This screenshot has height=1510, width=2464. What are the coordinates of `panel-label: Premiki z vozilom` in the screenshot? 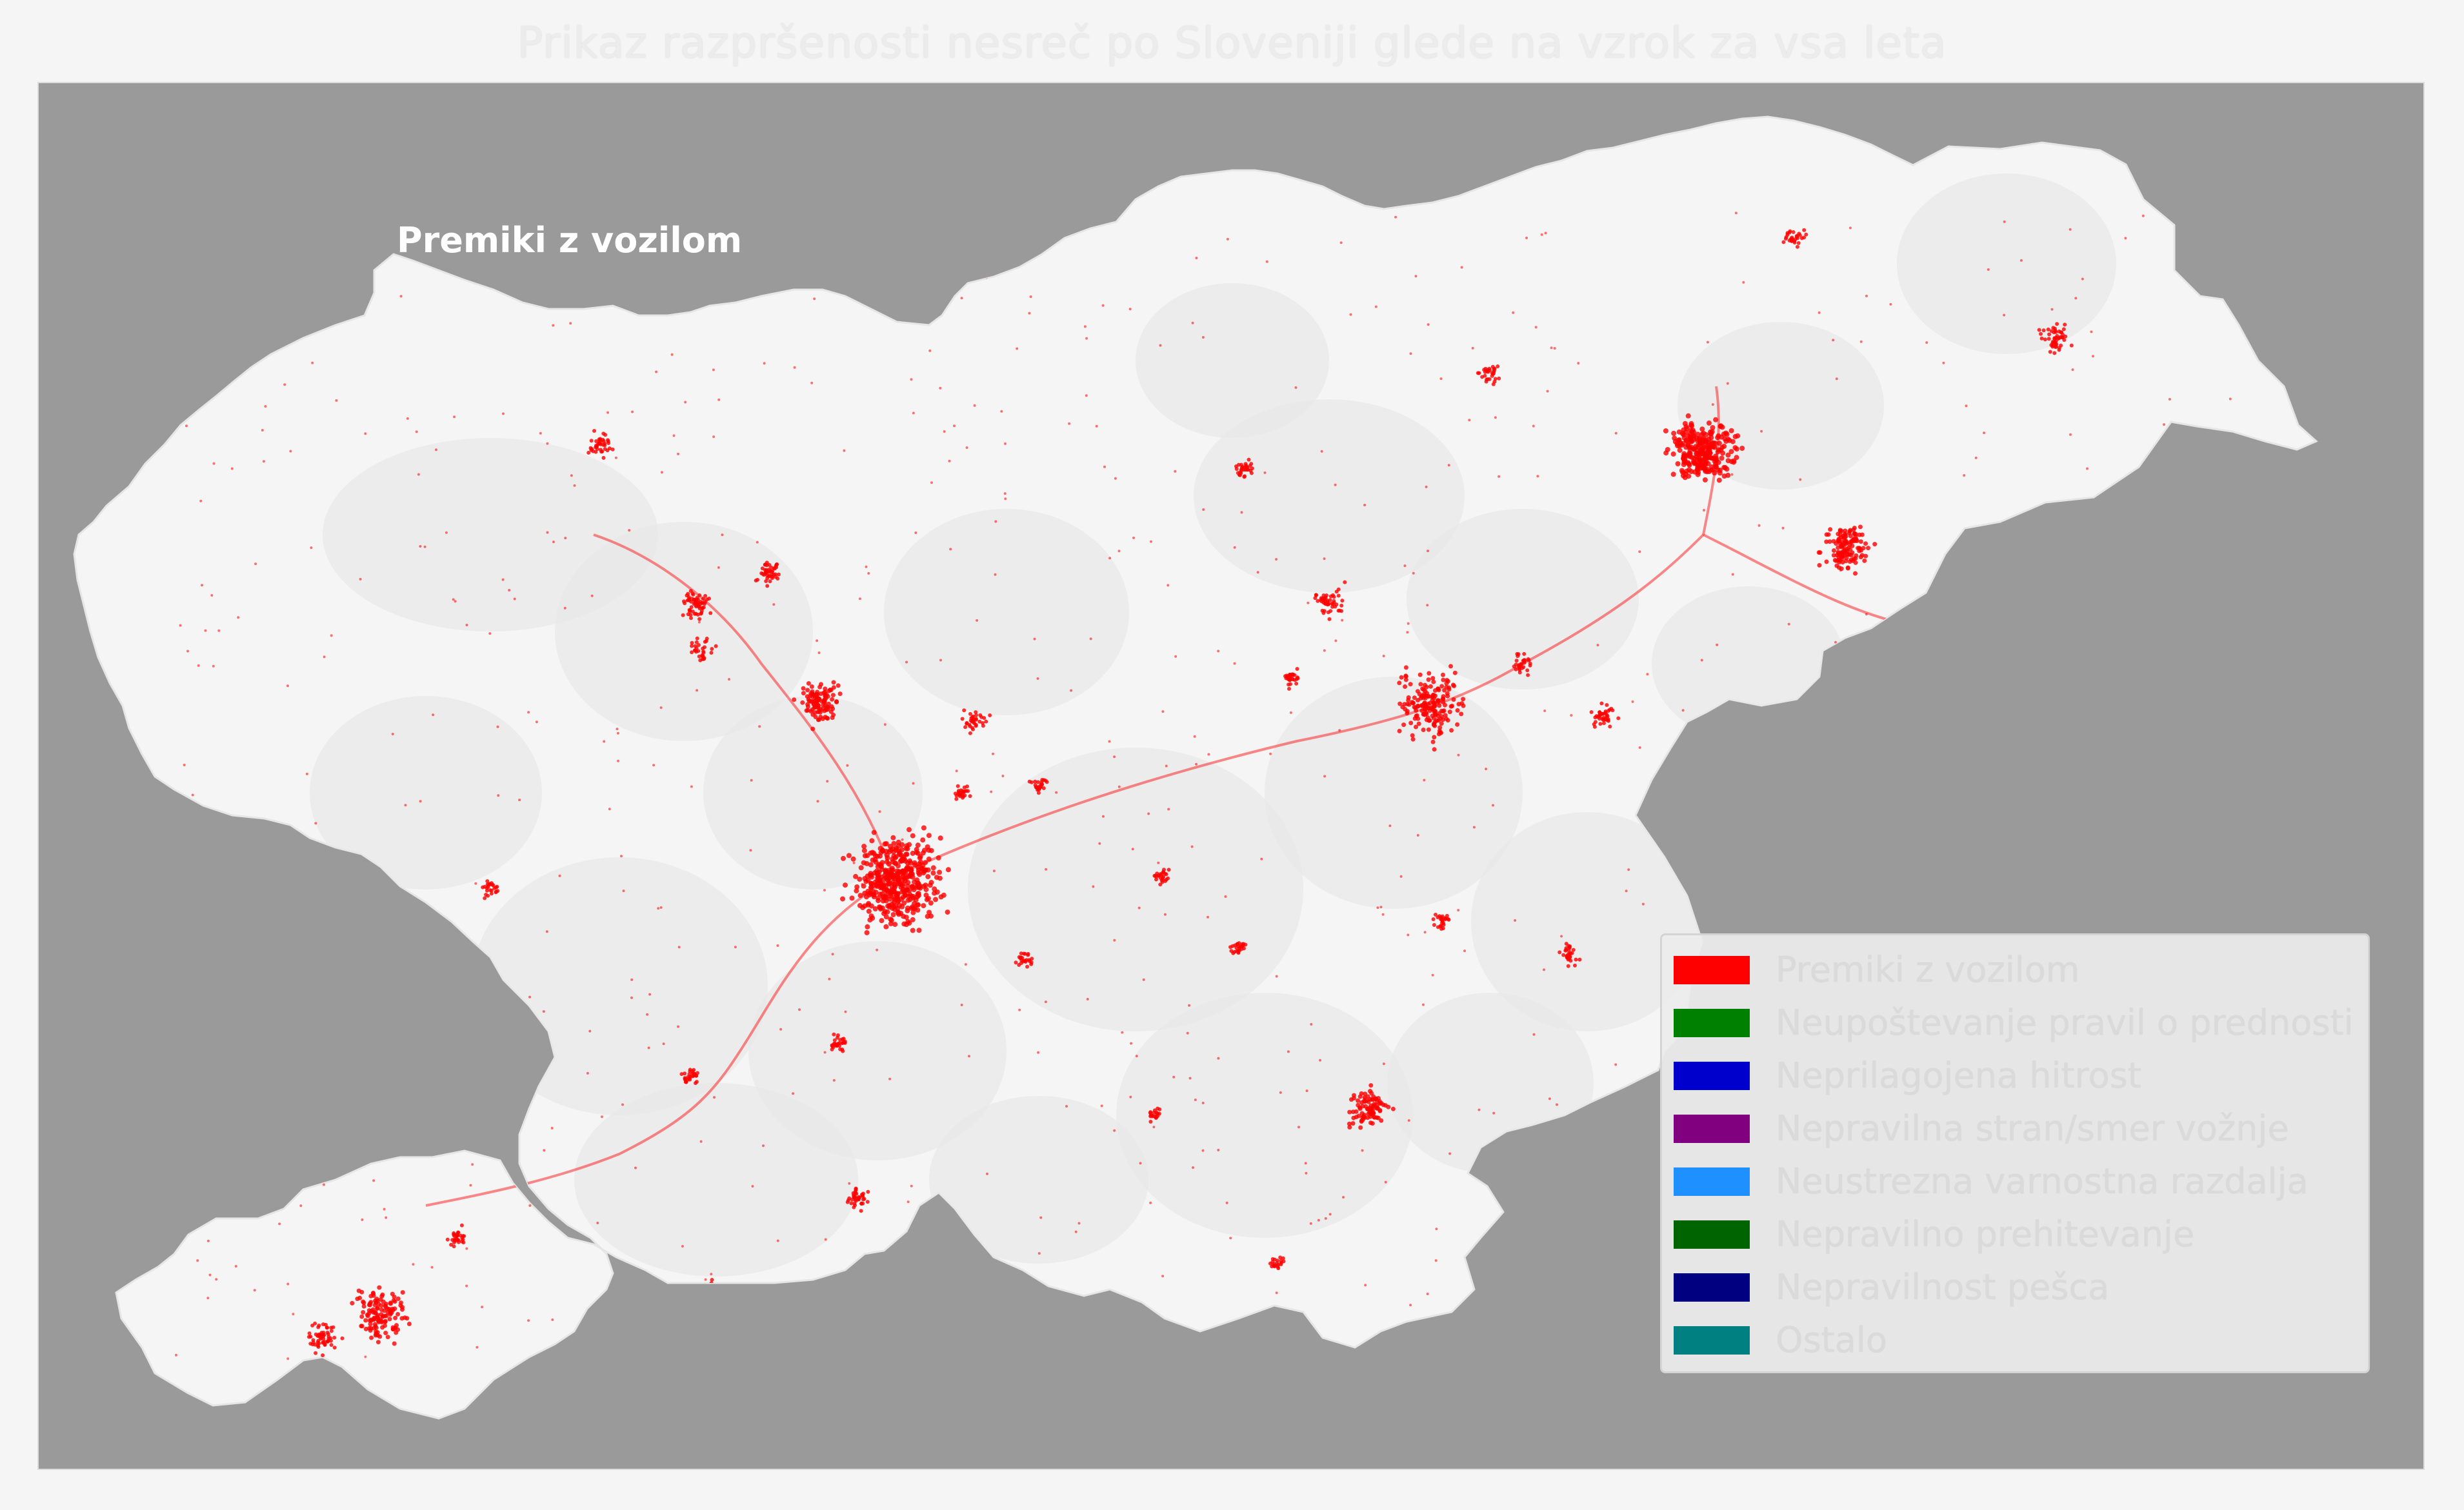 It's located at (570, 240).